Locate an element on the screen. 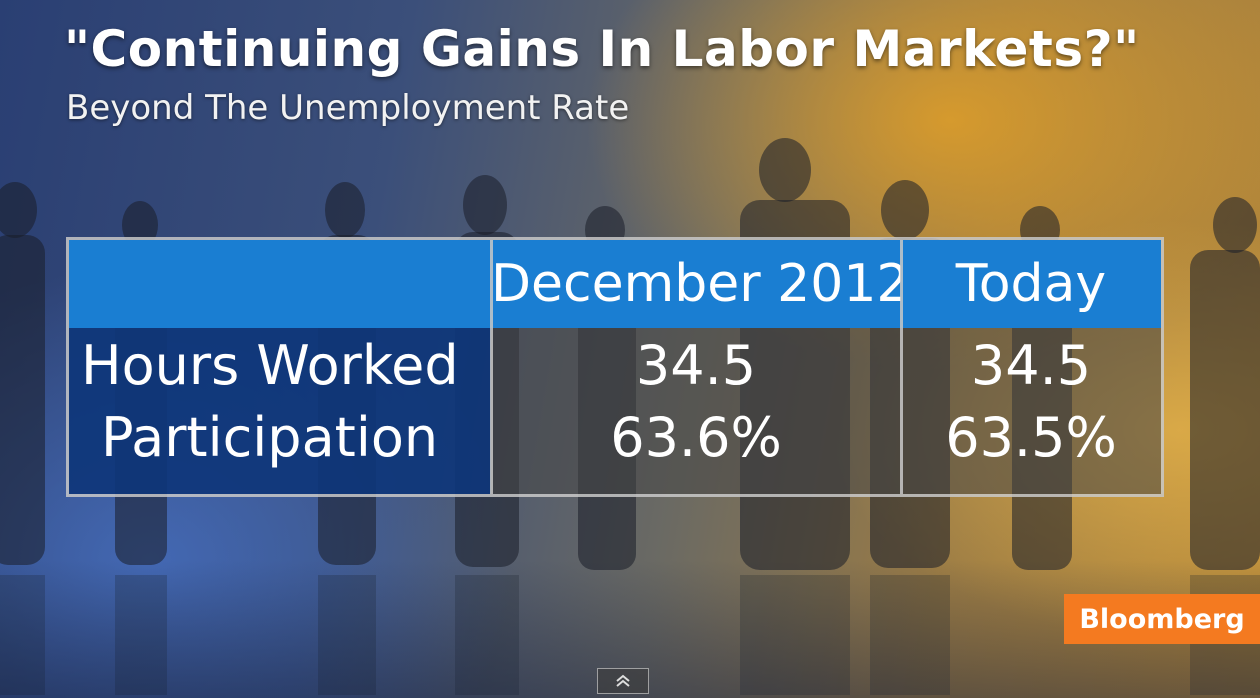  page-subtitle: Beyond The Unemployment Rate is located at coordinates (348, 108).